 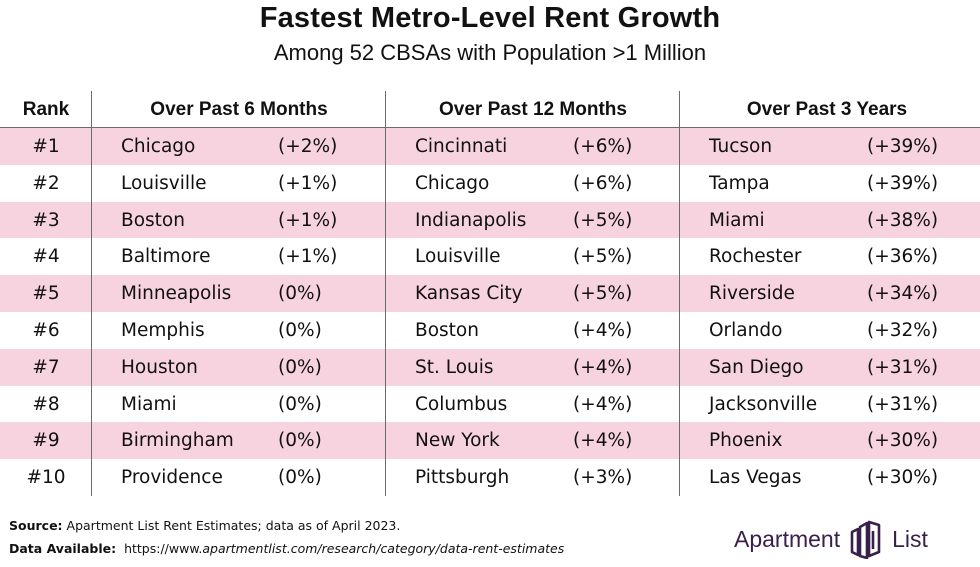 What do you see at coordinates (865, 539) in the screenshot?
I see `apartment-list-logo-icon` at bounding box center [865, 539].